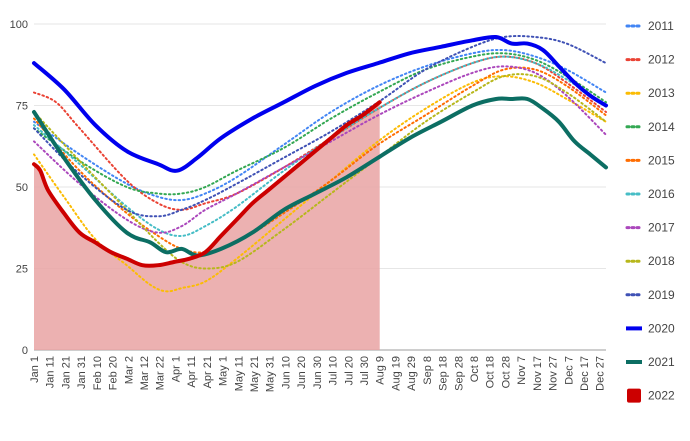 The image size is (690, 441). Describe the element at coordinates (554, 373) in the screenshot. I see `x-tick-label: Nov 27` at that location.